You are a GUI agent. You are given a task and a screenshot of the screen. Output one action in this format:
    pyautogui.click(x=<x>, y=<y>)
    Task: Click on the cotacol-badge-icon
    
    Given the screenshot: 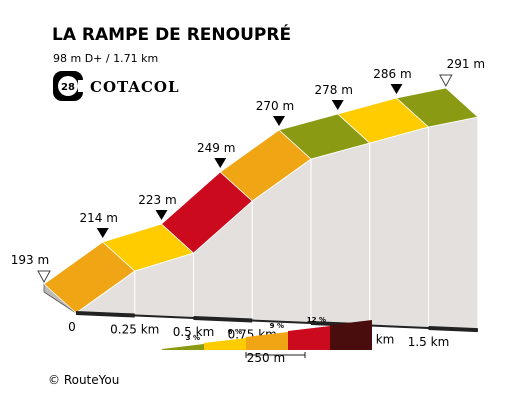 What is the action you would take?
    pyautogui.click(x=68, y=86)
    